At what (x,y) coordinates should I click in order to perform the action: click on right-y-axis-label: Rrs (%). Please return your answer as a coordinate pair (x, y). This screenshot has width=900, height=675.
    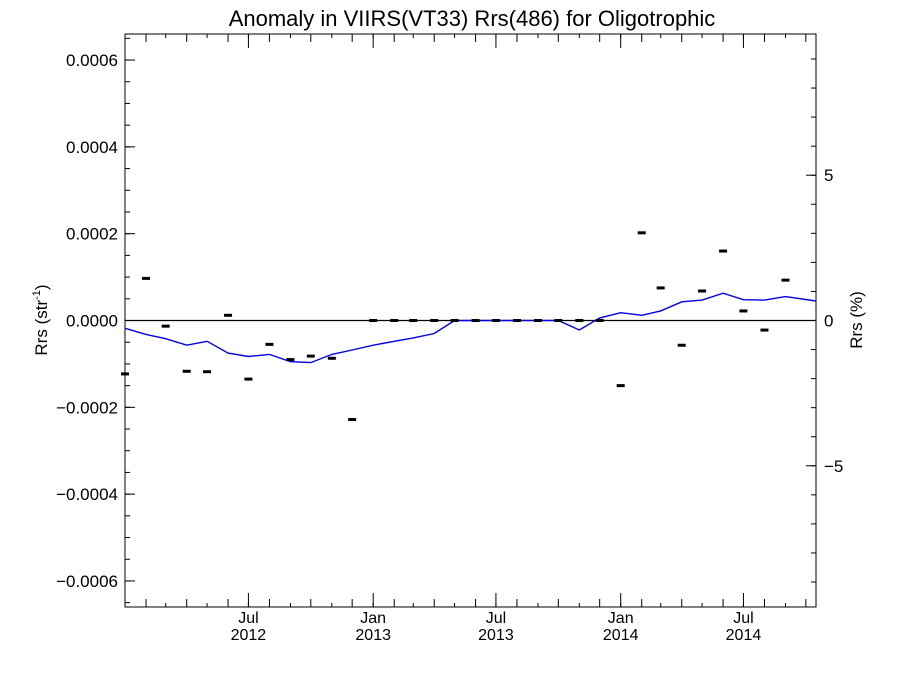
    Looking at the image, I should click on (856, 320).